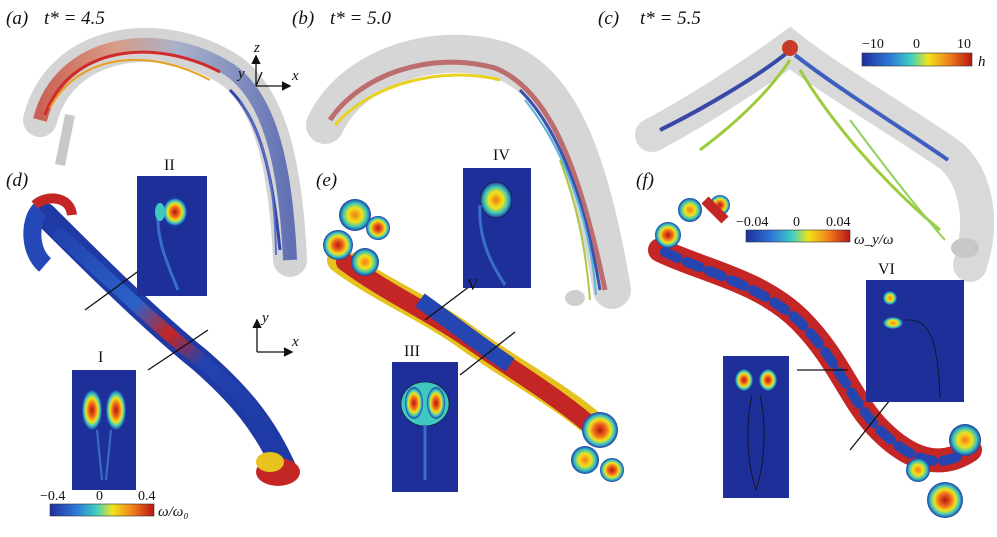  What do you see at coordinates (264, 318) in the screenshot?
I see `axis2d-y-label: y` at bounding box center [264, 318].